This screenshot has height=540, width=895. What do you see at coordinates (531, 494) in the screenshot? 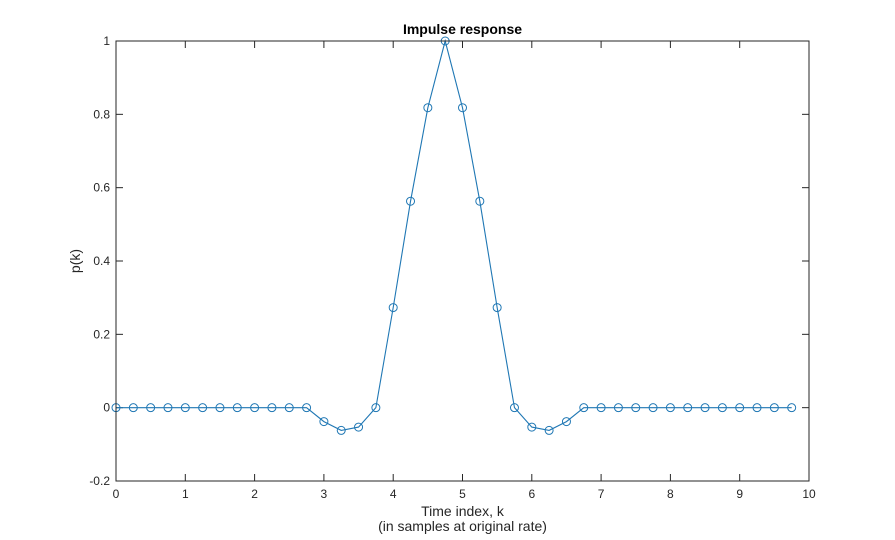
I see `x-tick-label: 6` at bounding box center [531, 494].